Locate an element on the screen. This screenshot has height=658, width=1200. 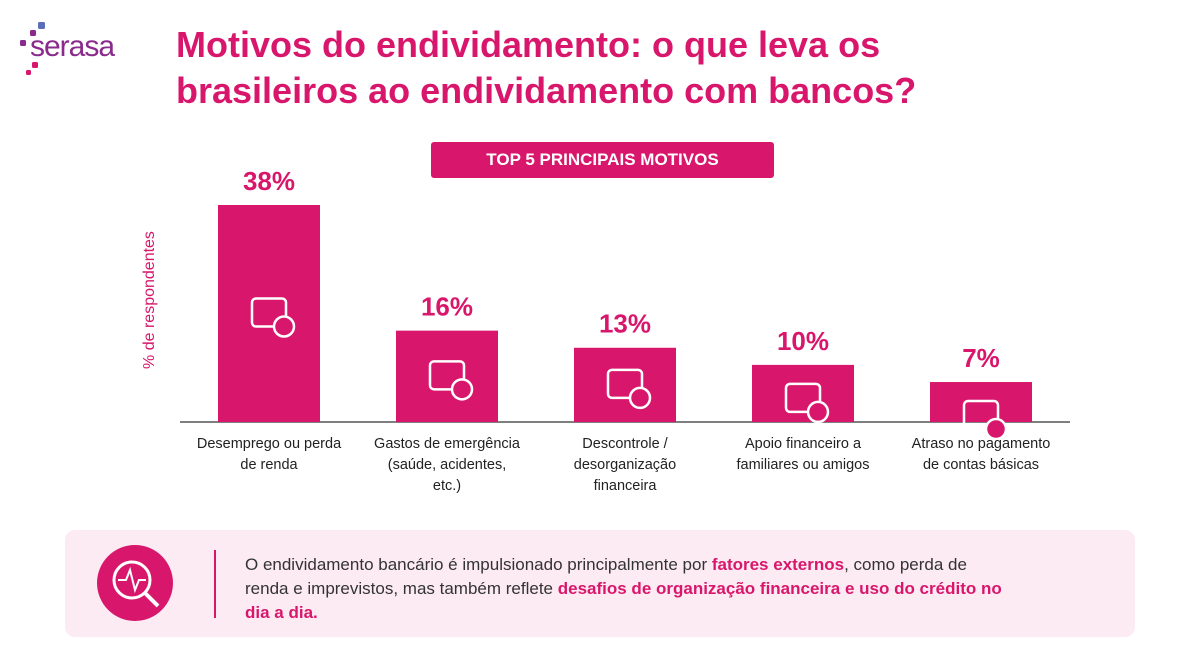
value-label: 16% is located at coordinates (447, 307).